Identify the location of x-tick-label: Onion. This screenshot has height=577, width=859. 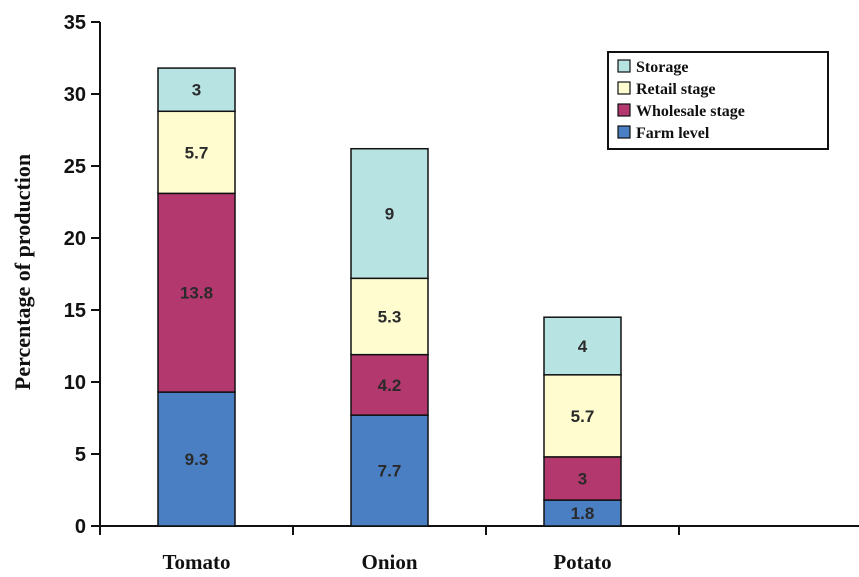
(389, 562).